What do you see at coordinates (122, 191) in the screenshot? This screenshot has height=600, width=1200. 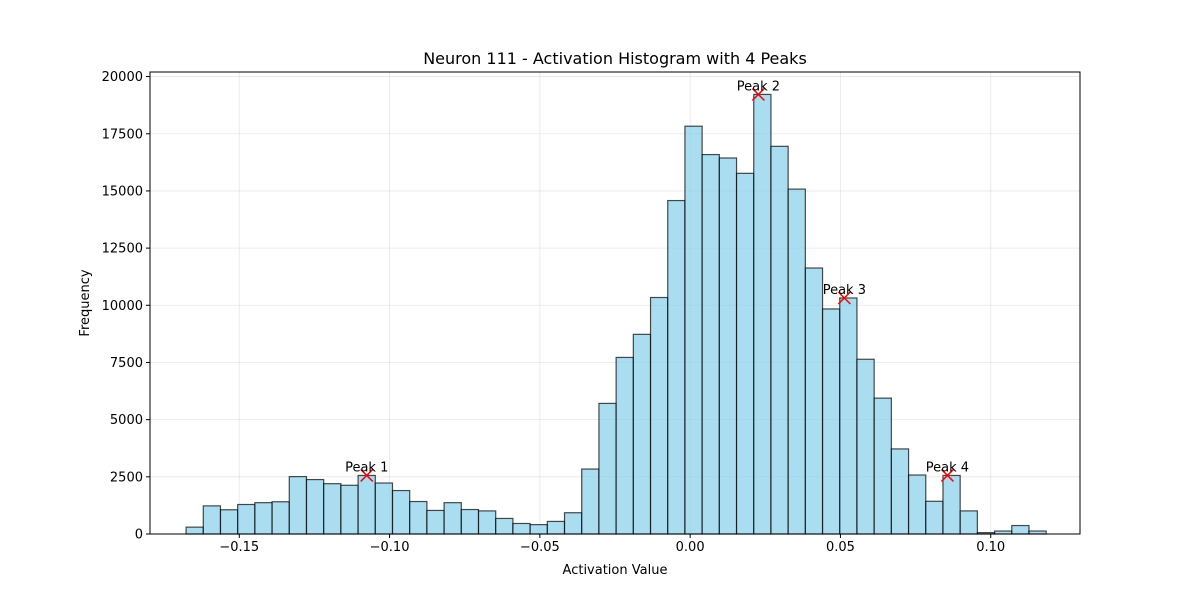 I see `y-tick-label: 15000` at bounding box center [122, 191].